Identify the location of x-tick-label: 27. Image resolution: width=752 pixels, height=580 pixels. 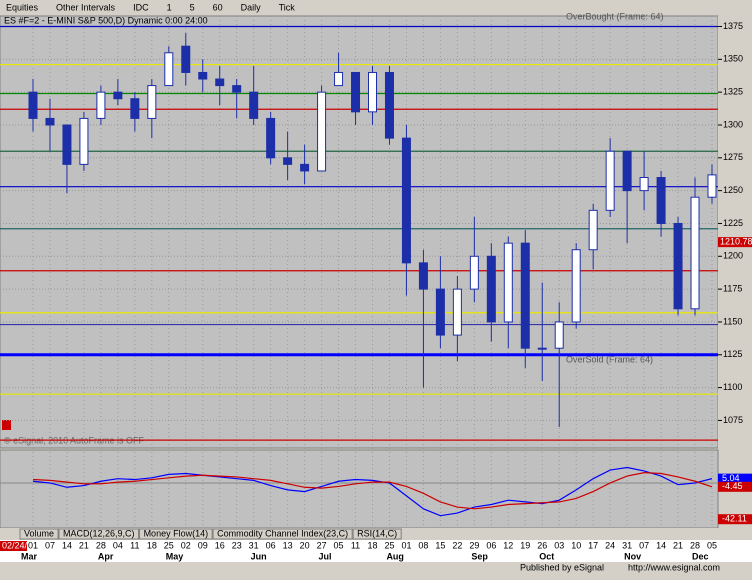
(322, 545).